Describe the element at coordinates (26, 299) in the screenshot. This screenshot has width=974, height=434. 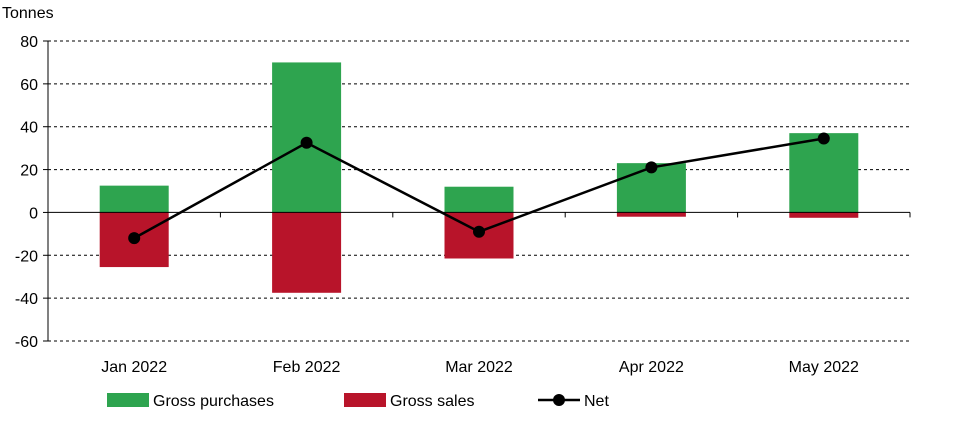
I see `y-tick-label: -40` at that location.